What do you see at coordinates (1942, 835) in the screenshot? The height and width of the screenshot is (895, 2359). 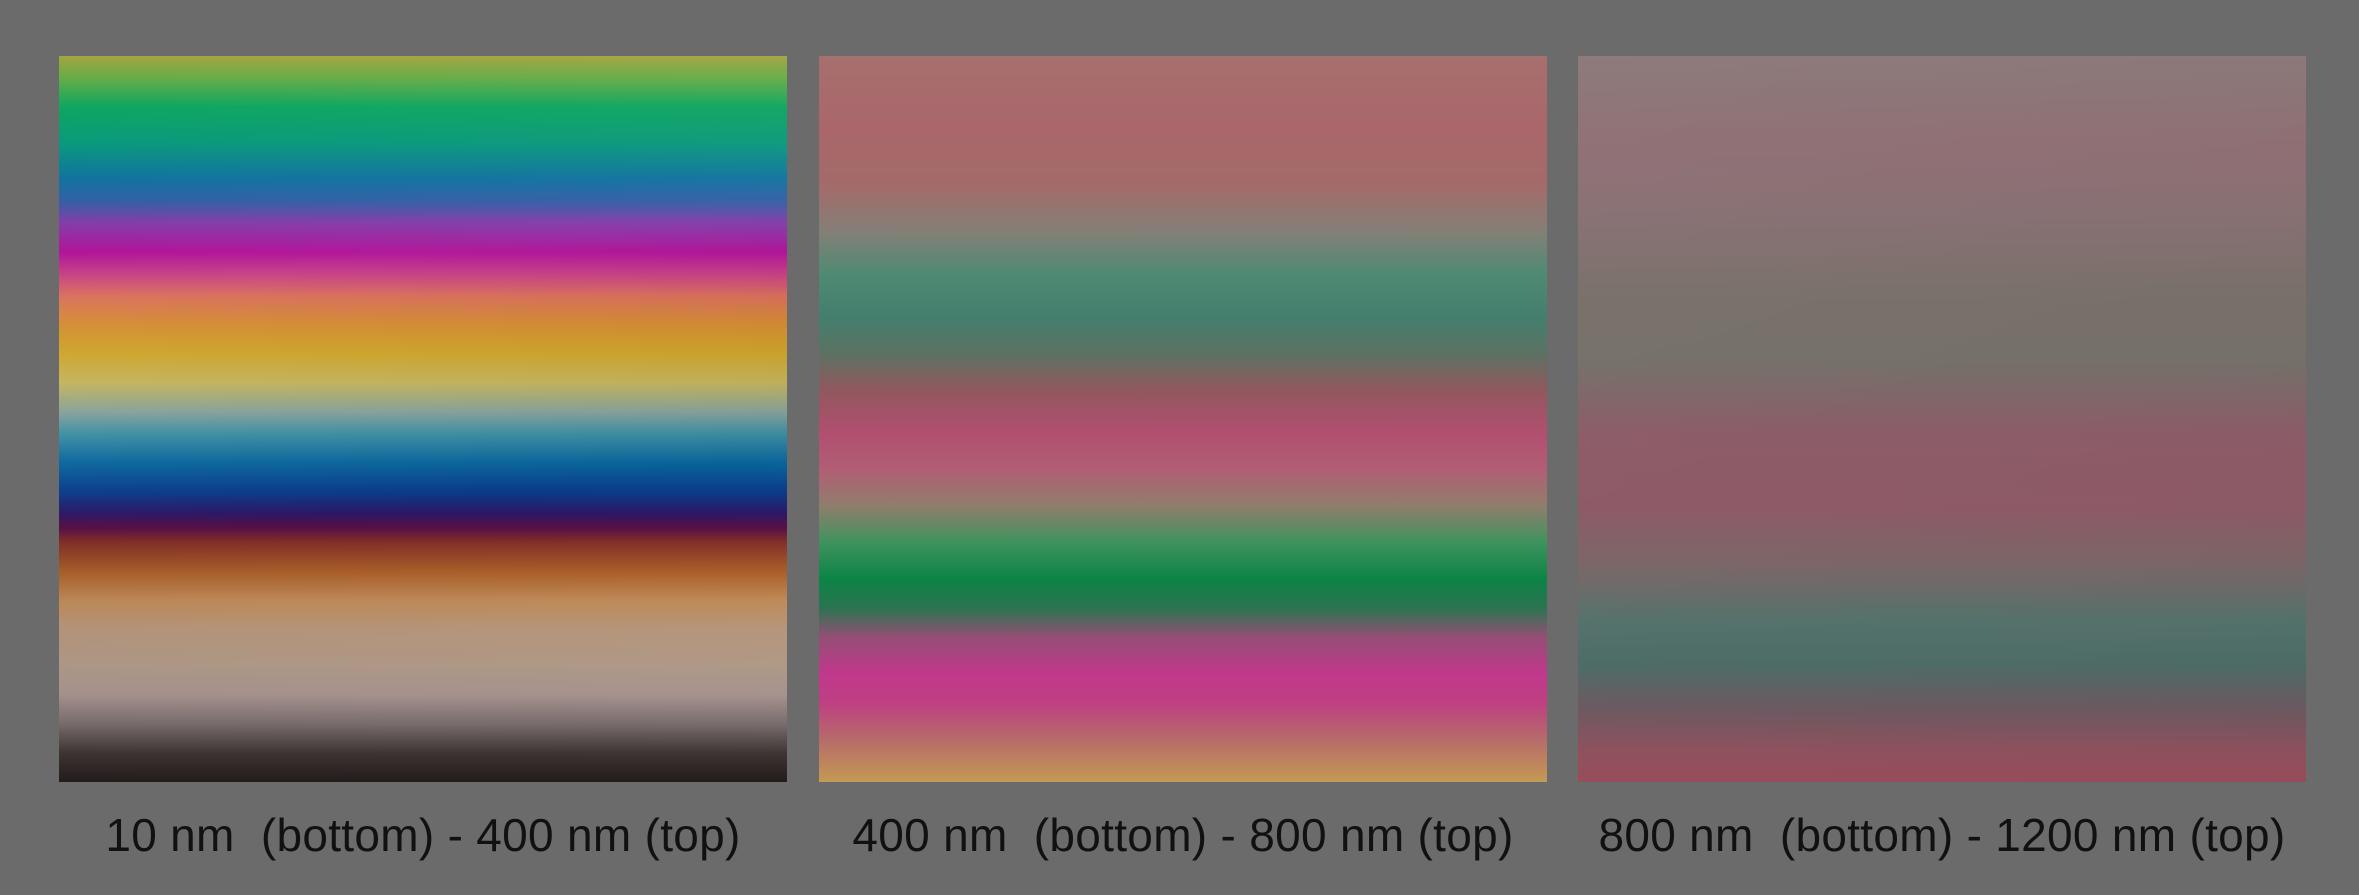 I see `panel-caption: 800 nm (bottom) - 1200 nm (top)` at bounding box center [1942, 835].